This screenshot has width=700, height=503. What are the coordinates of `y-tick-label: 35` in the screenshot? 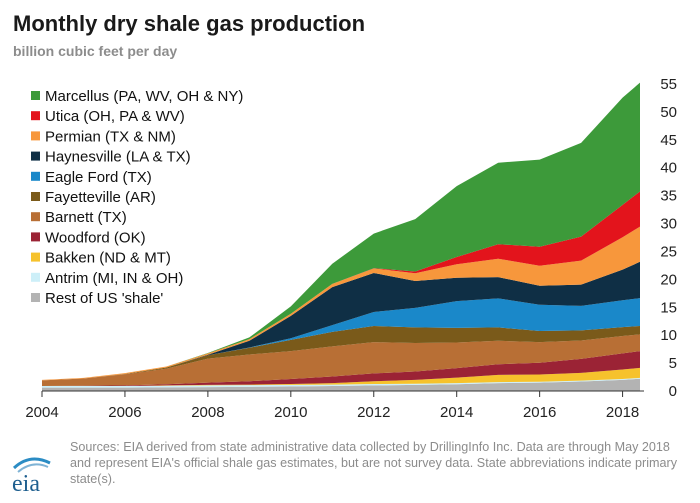 It's located at (668, 196).